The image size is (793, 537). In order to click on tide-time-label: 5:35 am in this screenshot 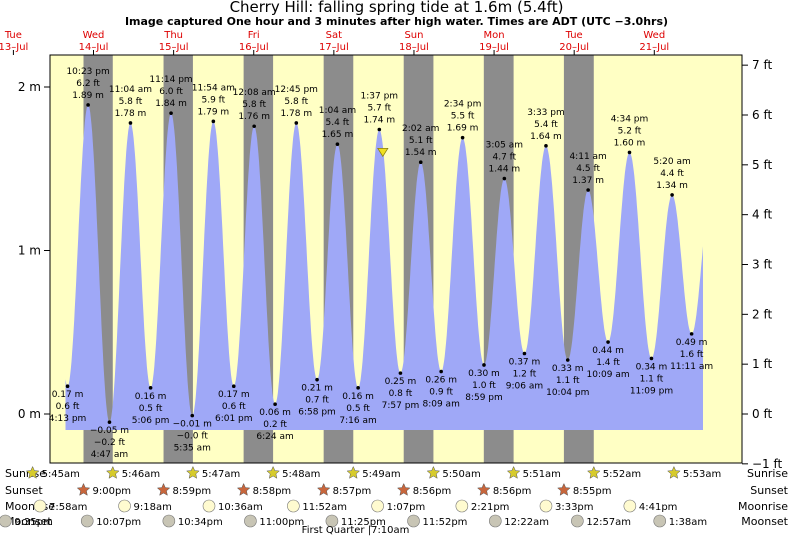, I will do `click(192, 449)`.